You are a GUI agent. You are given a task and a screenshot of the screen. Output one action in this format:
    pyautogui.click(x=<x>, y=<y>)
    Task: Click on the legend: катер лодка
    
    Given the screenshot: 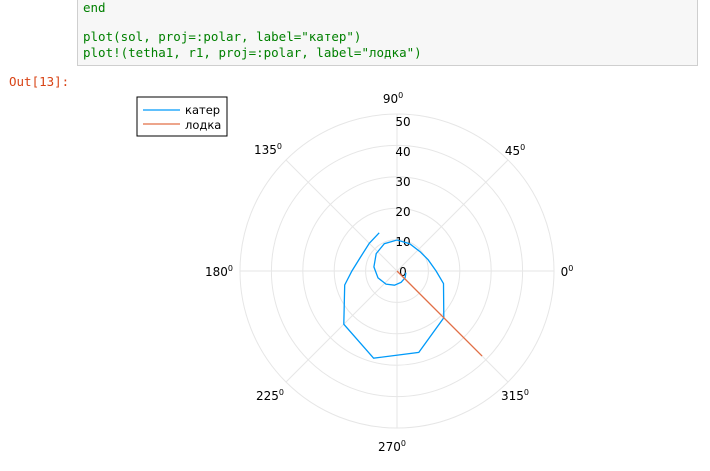 What is the action you would take?
    pyautogui.click(x=182, y=116)
    